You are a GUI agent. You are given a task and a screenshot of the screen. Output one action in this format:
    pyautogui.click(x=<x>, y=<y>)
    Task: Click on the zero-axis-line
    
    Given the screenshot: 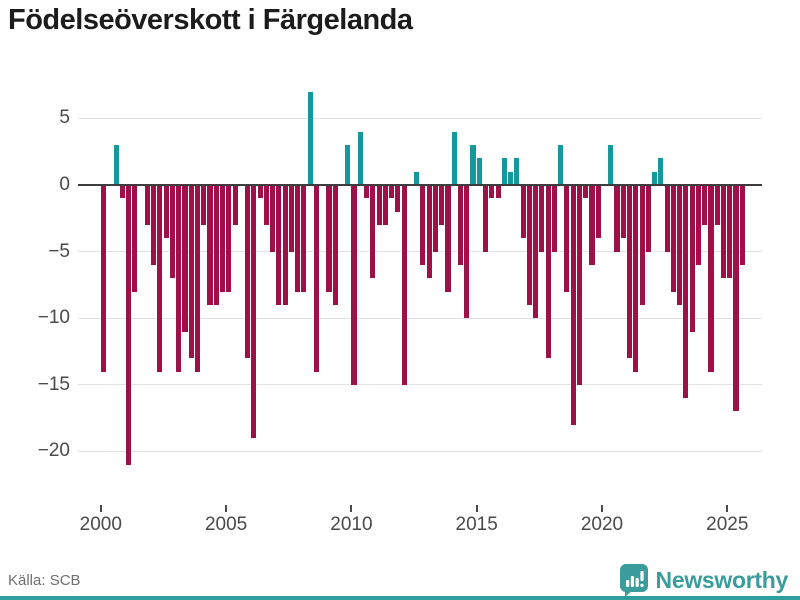 What is the action you would take?
    pyautogui.click(x=420, y=185)
    